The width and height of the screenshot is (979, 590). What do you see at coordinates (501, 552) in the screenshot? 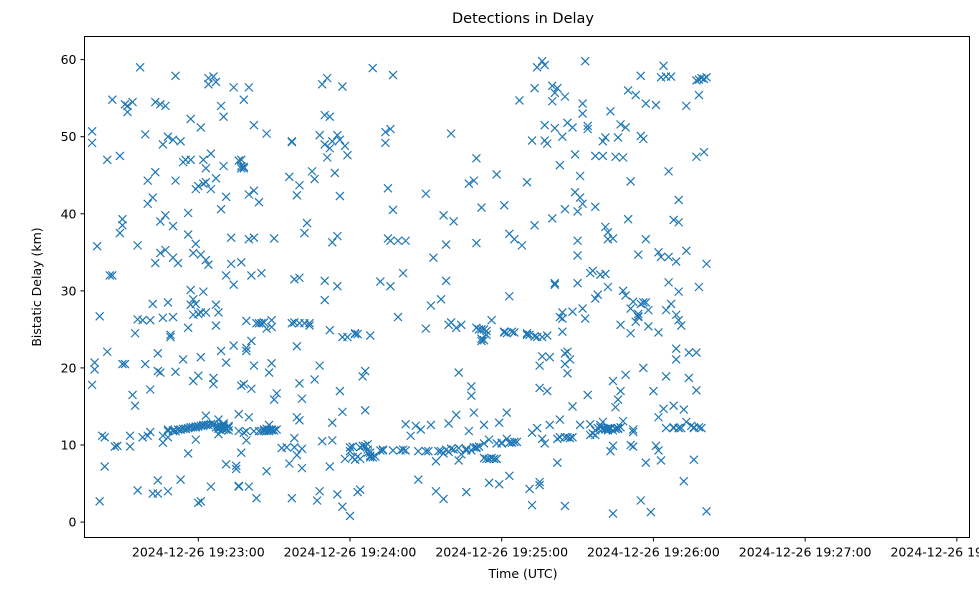
I see `x-tick-label: 2024-12-26 19:25:00` at bounding box center [501, 552].